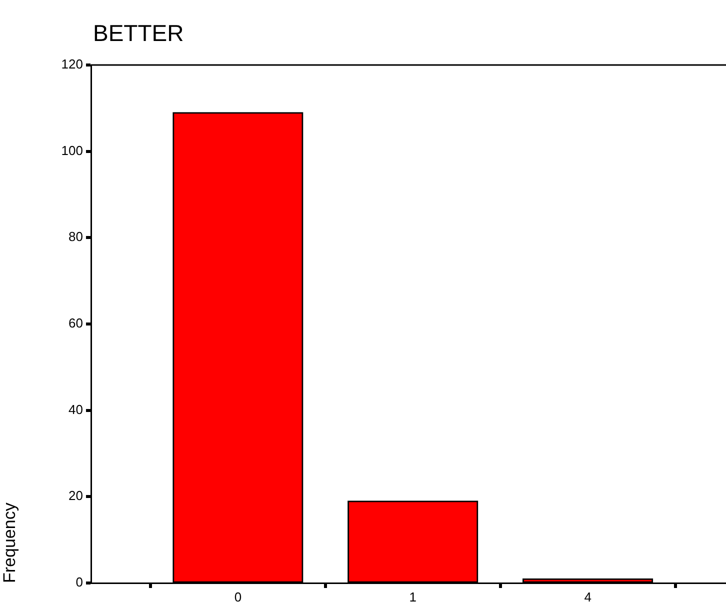 Image resolution: width=726 pixels, height=614 pixels. What do you see at coordinates (588, 596) in the screenshot?
I see `x-tick-label: 4` at bounding box center [588, 596].